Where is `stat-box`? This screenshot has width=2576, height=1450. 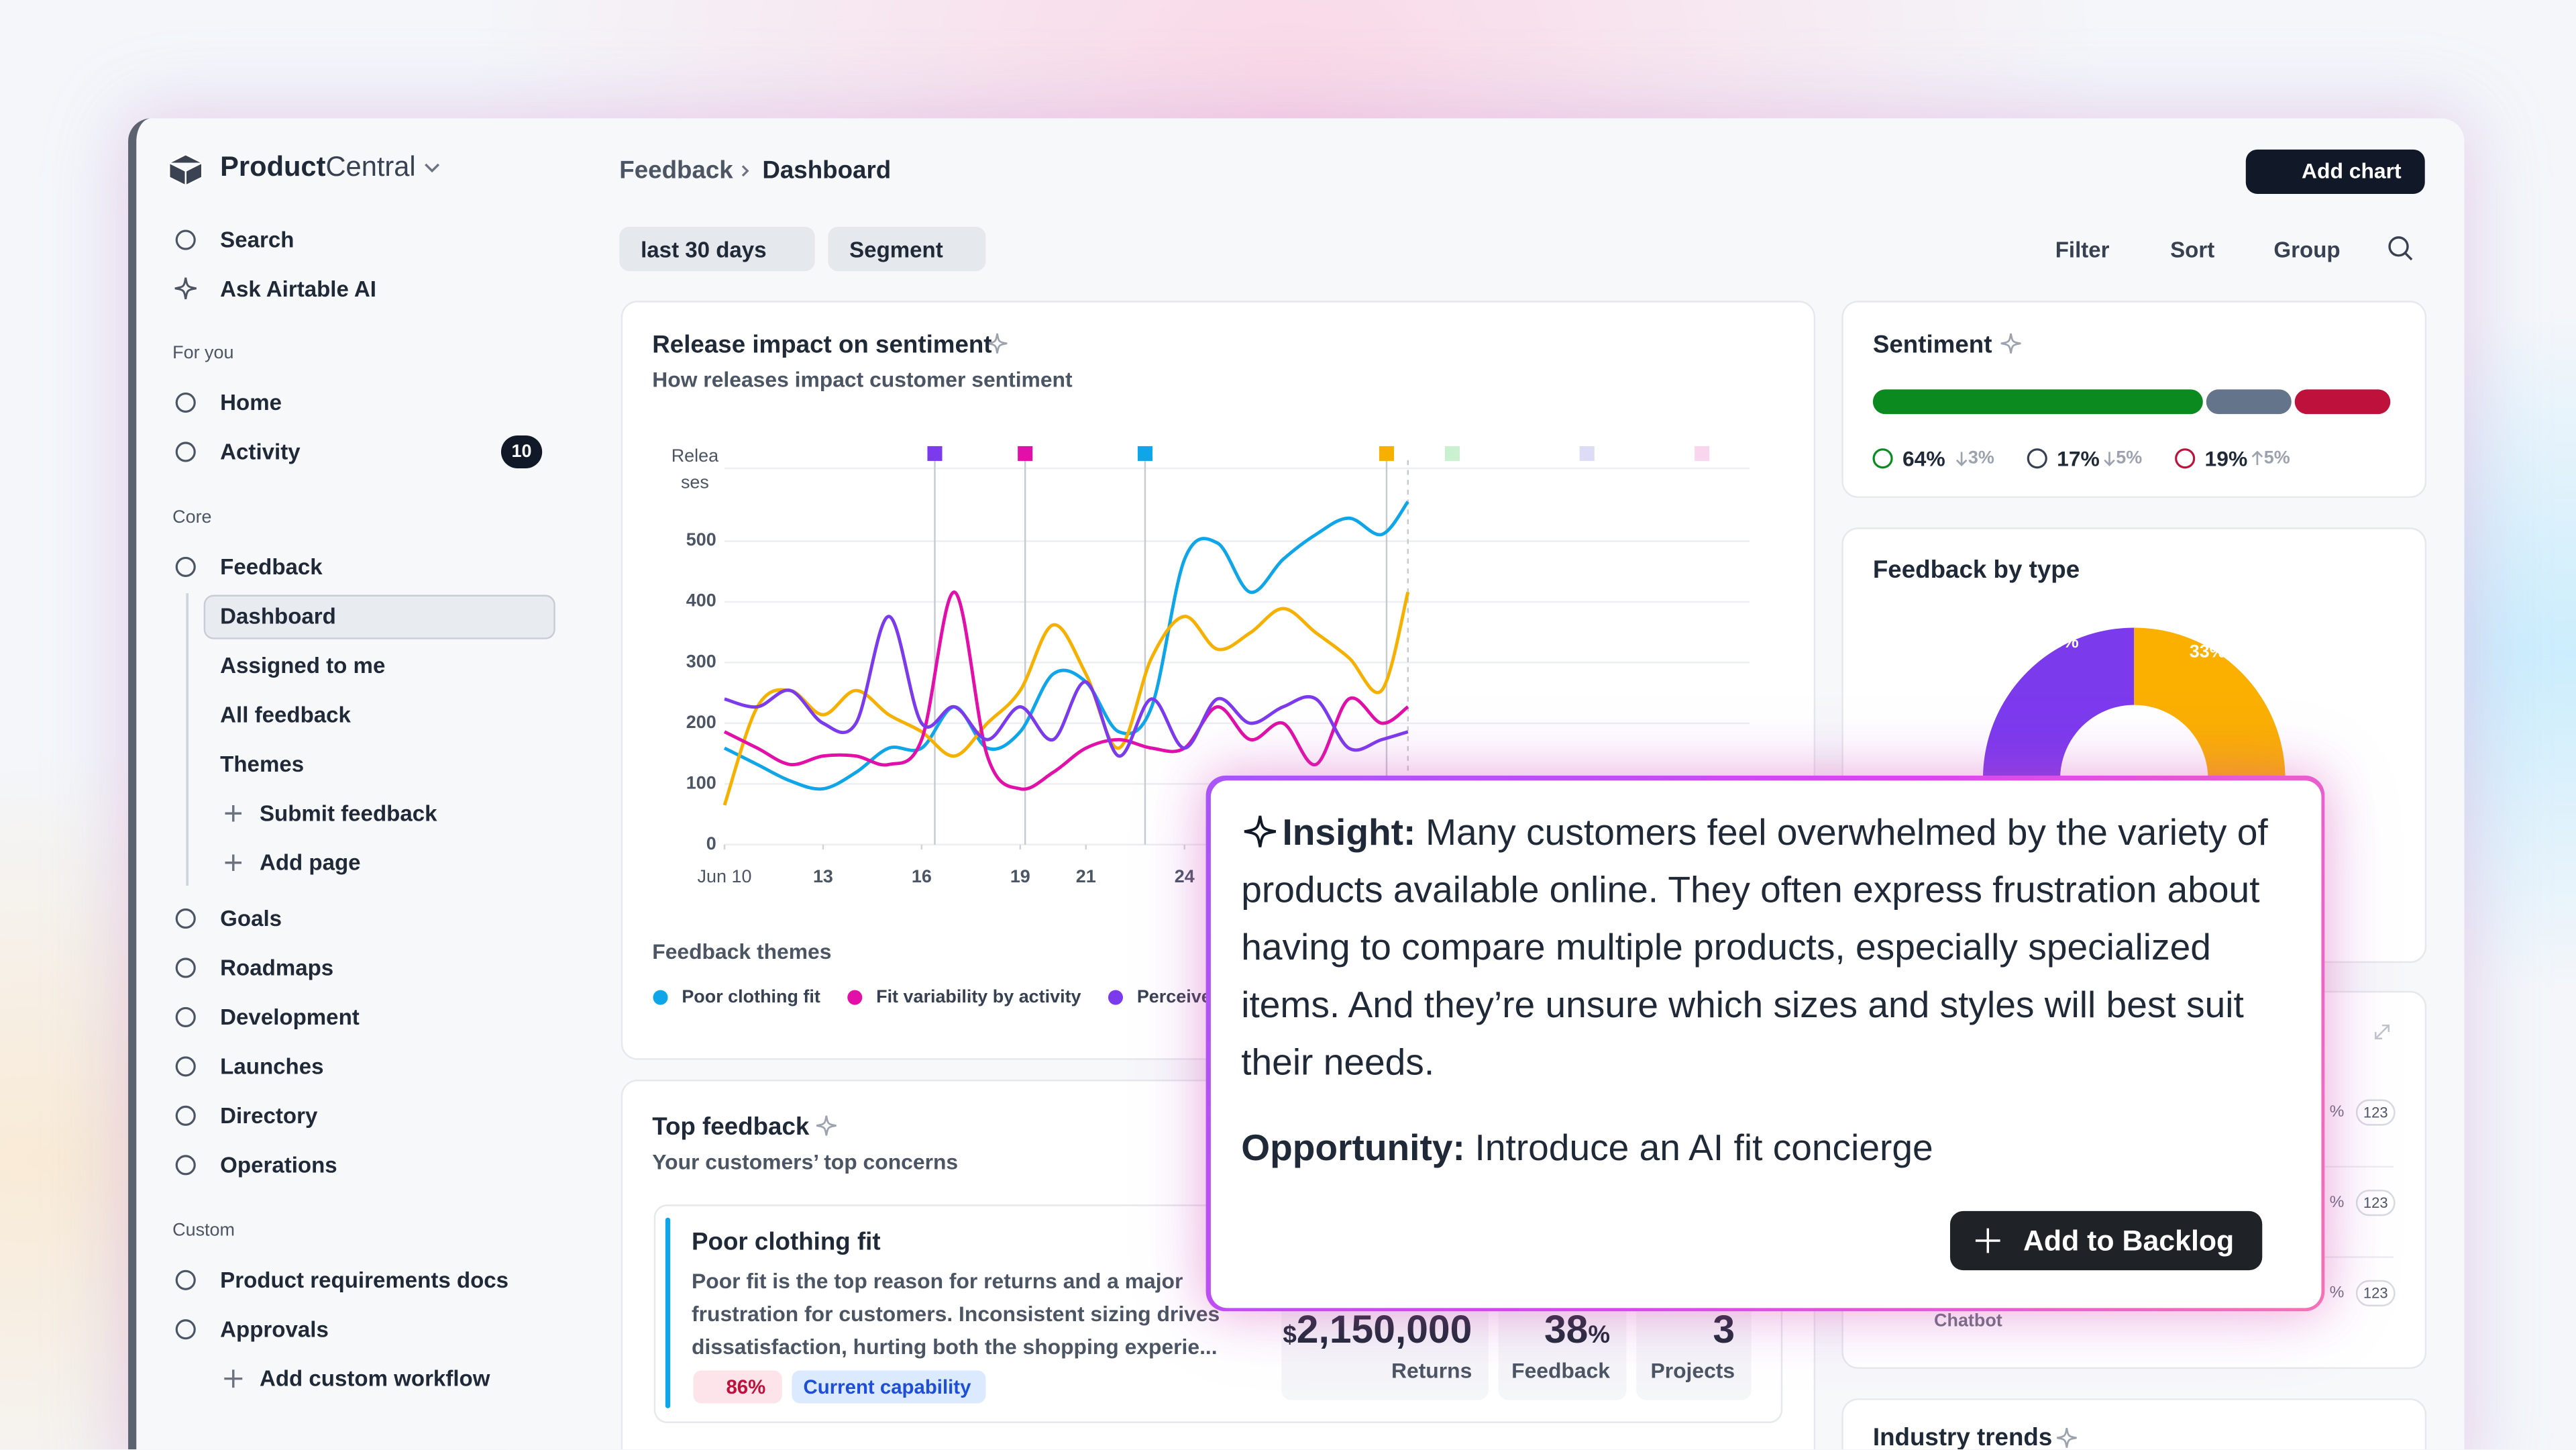 stat-box is located at coordinates (1385, 1347).